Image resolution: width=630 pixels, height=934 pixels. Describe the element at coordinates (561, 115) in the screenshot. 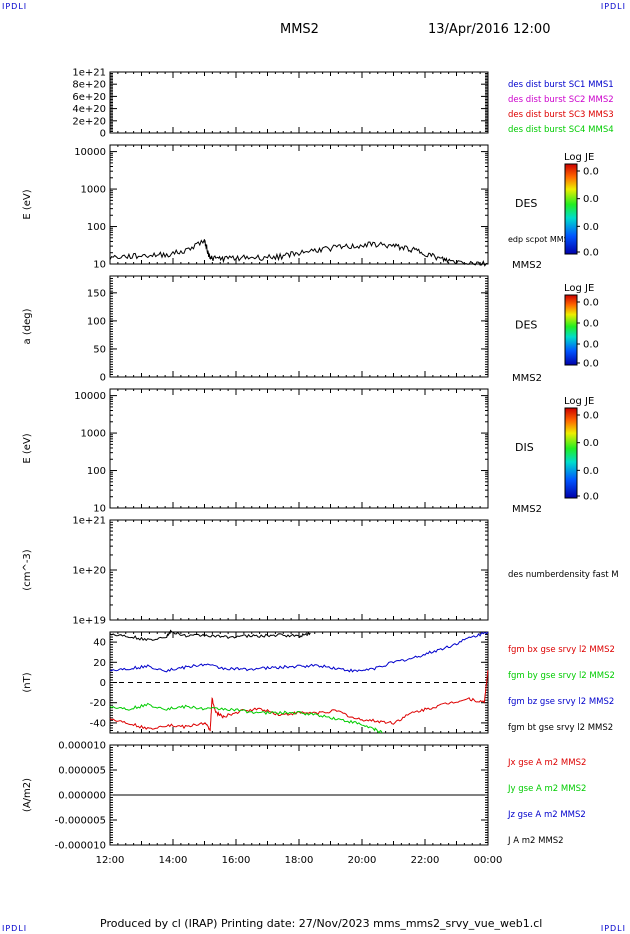

I see `legend-entry: des dist burst SC3 MMS3` at that location.